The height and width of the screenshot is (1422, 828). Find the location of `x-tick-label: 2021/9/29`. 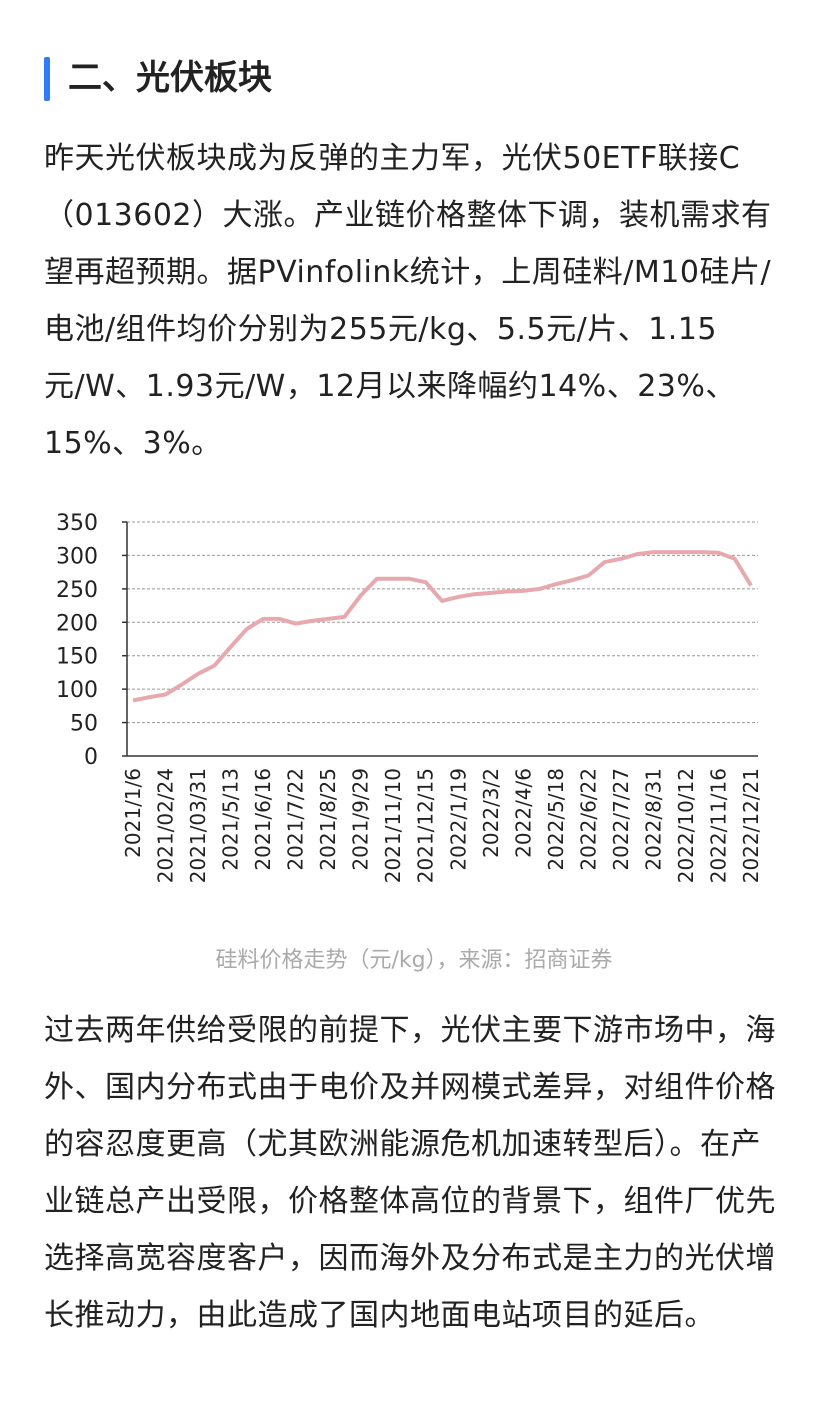

x-tick-label: 2021/9/29 is located at coordinates (361, 819).